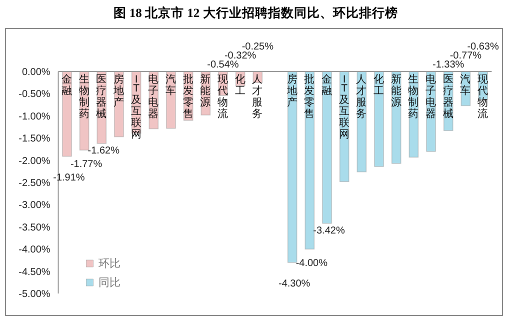 The image size is (511, 325). Describe the element at coordinates (34, 250) in the screenshot. I see `y-tick-label: -4.00%` at that location.